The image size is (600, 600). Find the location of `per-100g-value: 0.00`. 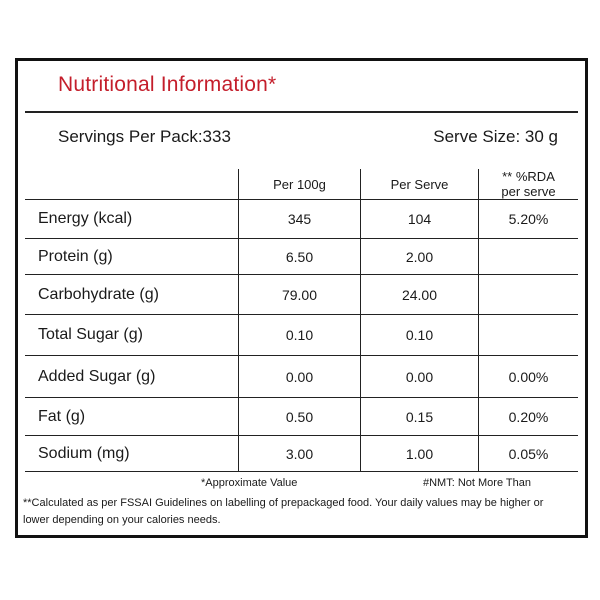

per-100g-value: 0.00 is located at coordinates (299, 376).